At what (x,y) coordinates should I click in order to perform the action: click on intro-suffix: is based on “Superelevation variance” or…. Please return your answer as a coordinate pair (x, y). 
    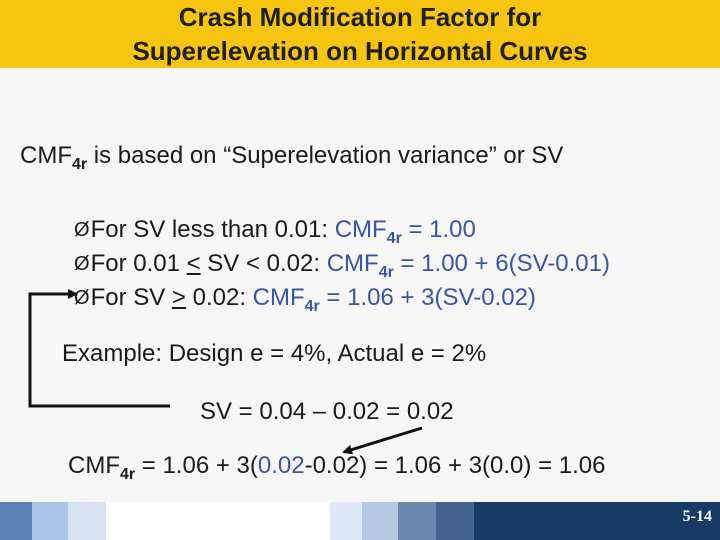
    Looking at the image, I should click on (325, 155).